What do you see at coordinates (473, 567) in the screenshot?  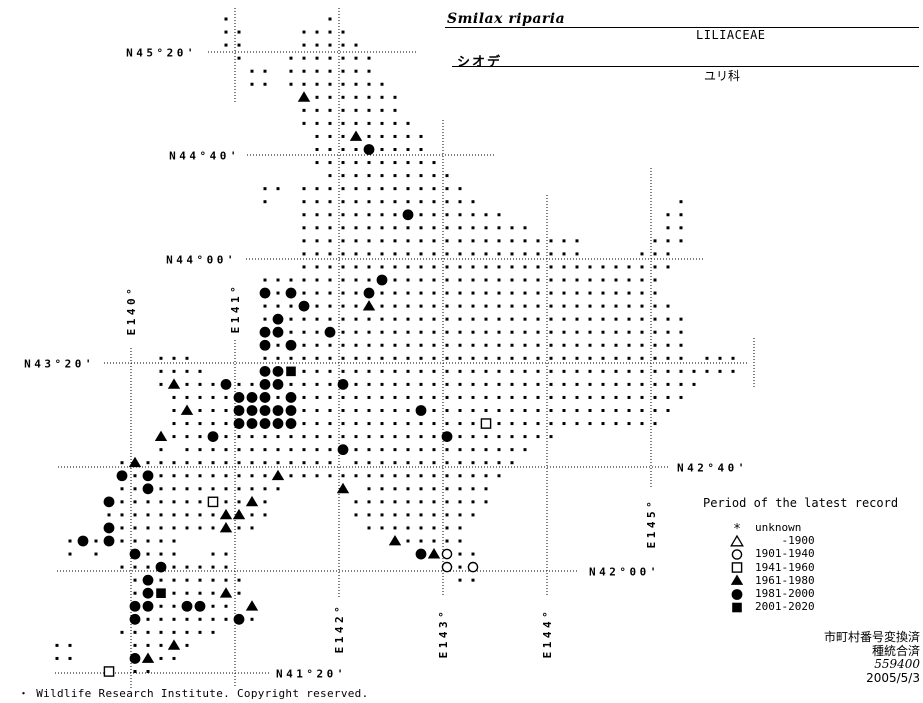 I see `open-circle-marker` at bounding box center [473, 567].